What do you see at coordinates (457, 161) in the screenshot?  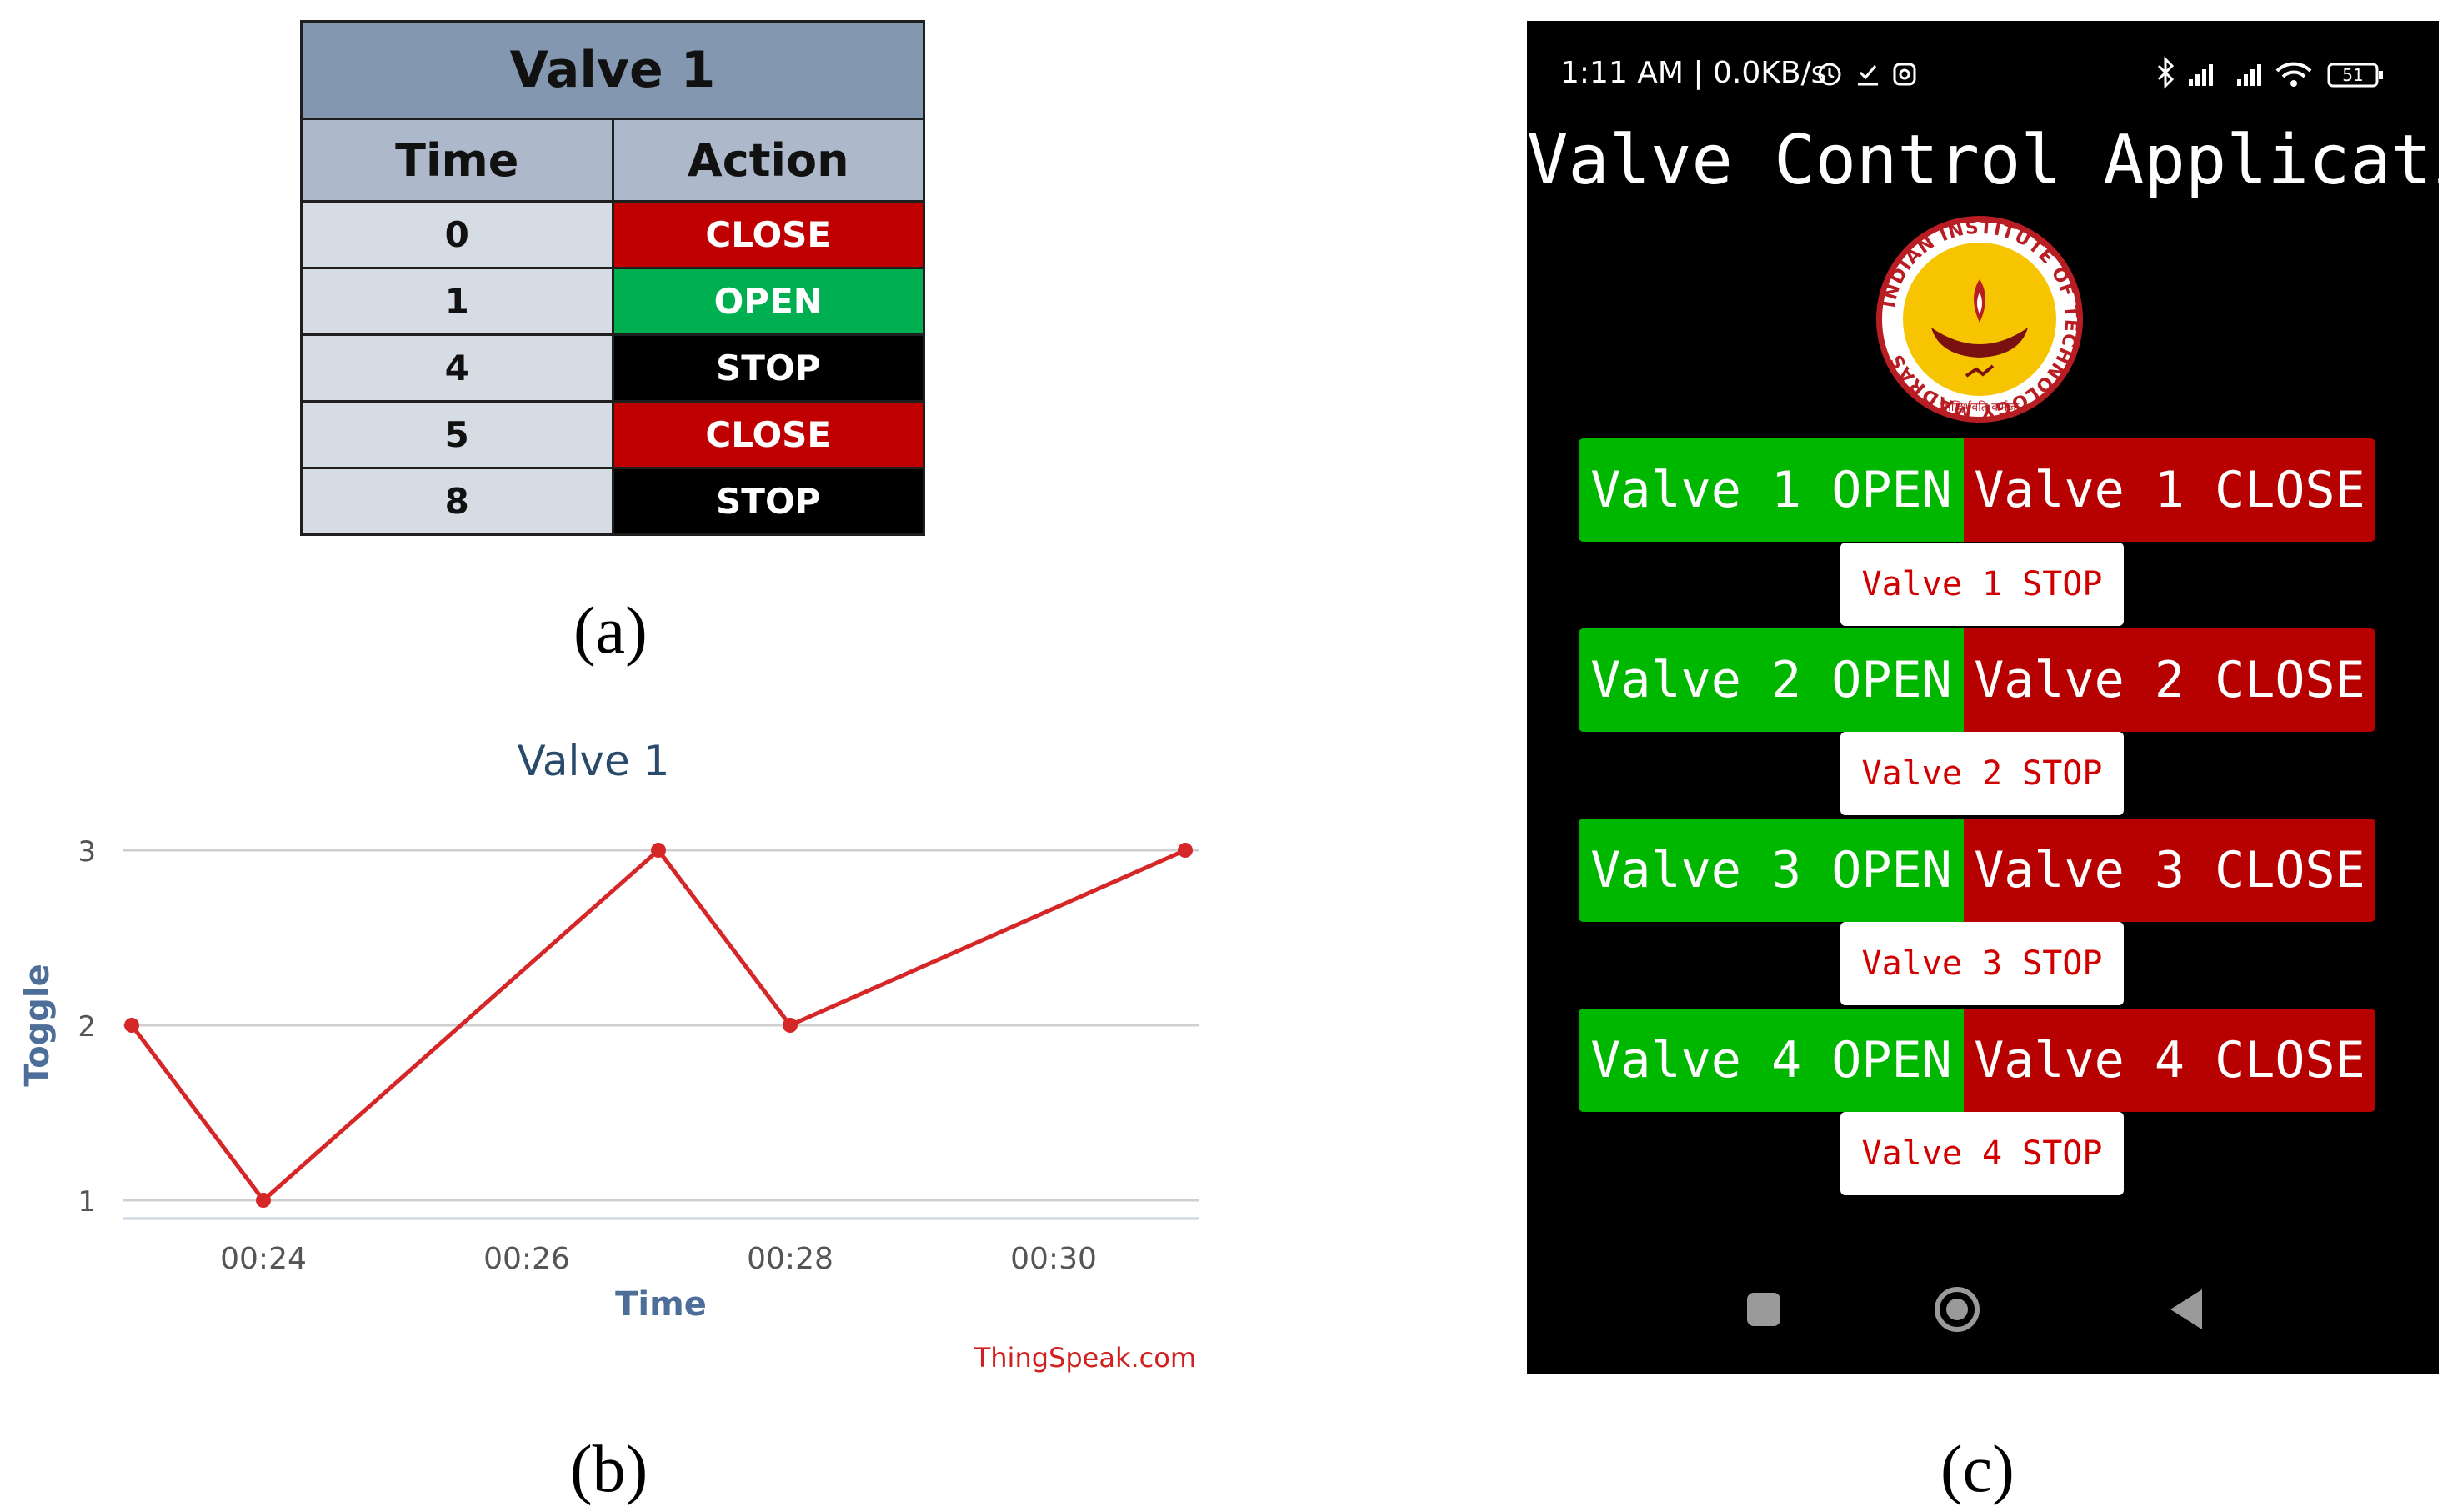 I see `column-header-time: Time` at bounding box center [457, 161].